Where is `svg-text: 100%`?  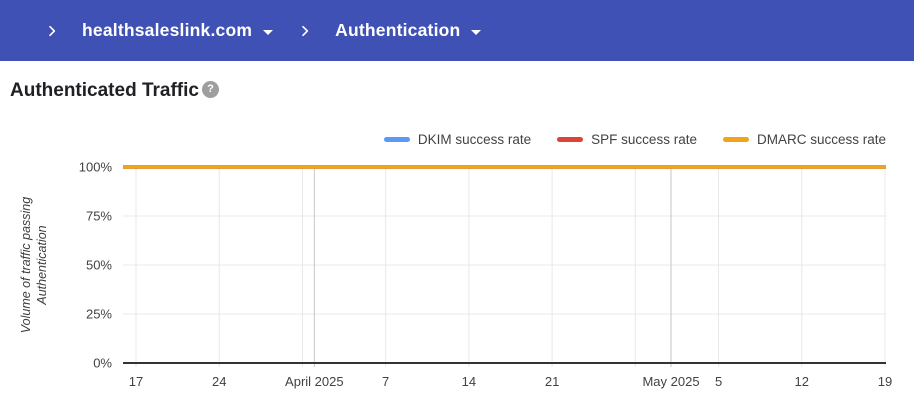 svg-text: 100% is located at coordinates (96, 167).